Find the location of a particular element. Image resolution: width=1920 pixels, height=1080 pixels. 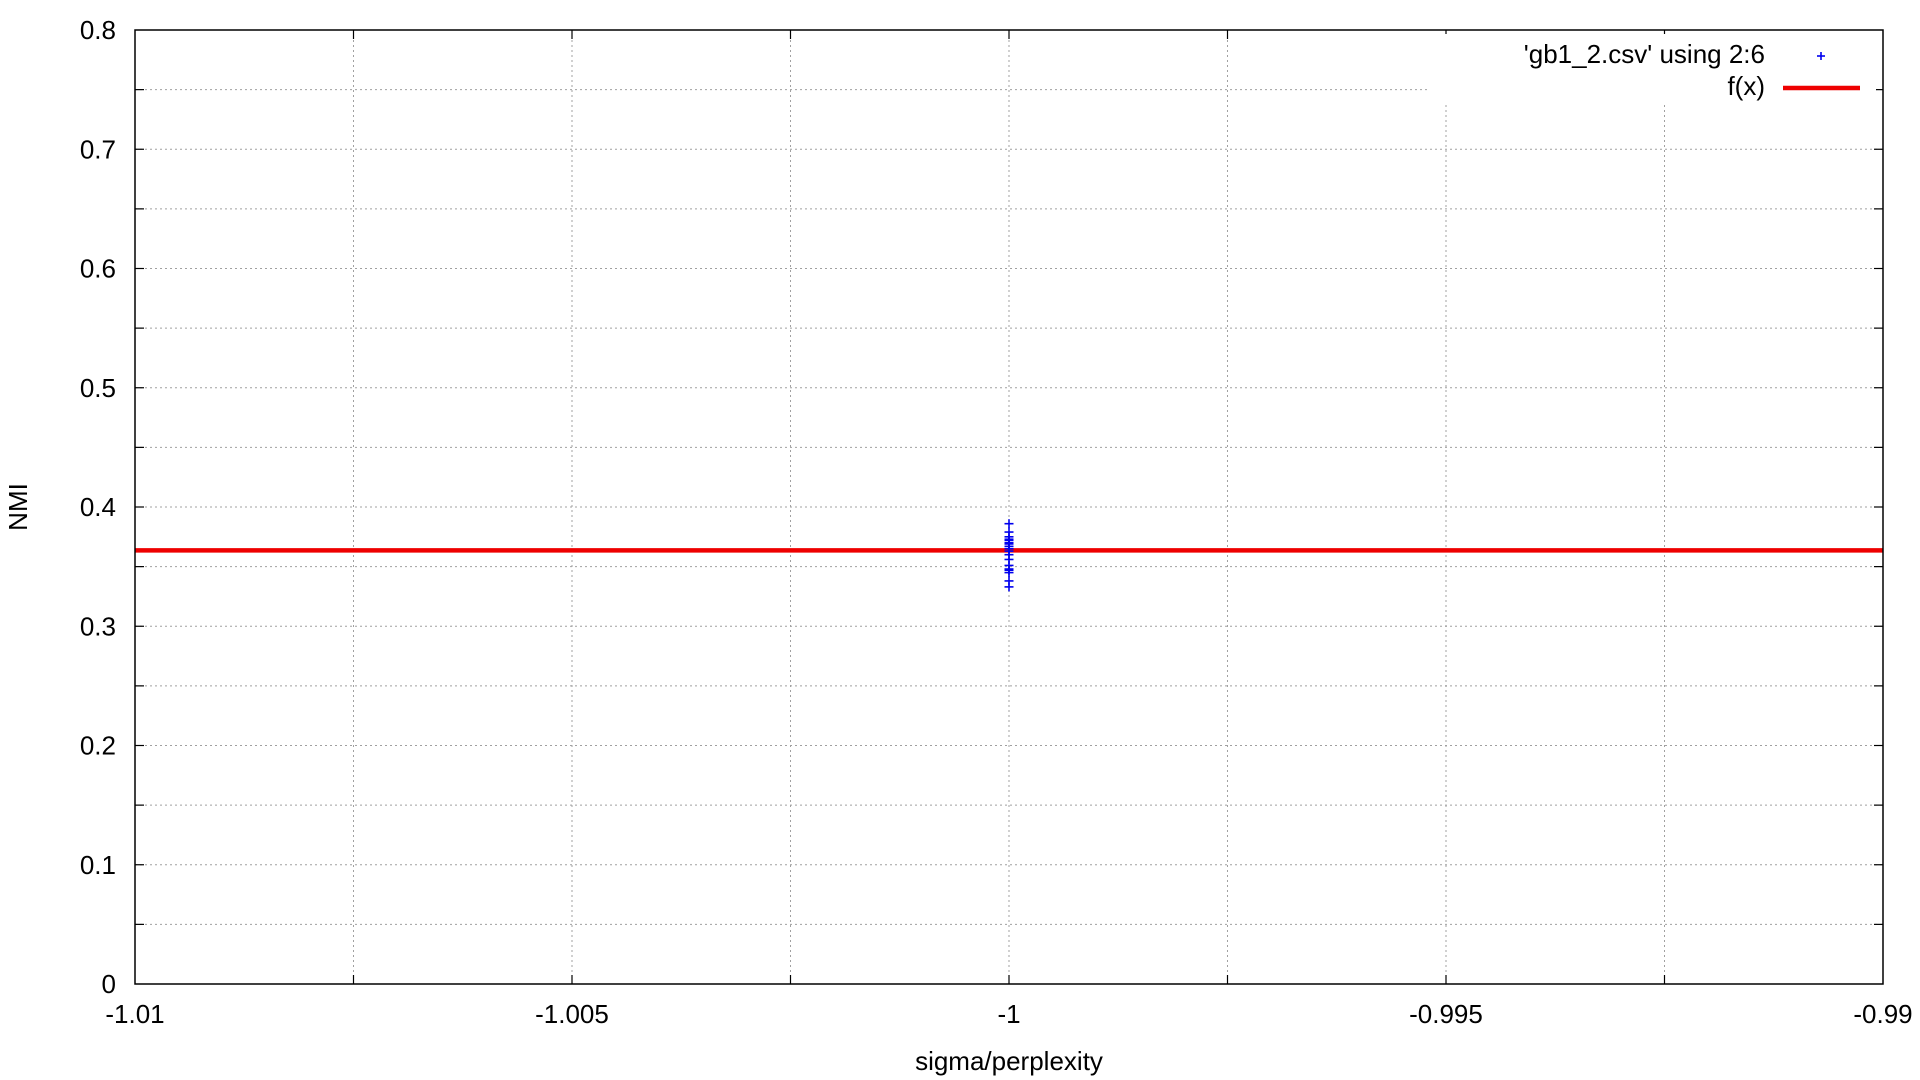

legend-background is located at coordinates (1653, 69).